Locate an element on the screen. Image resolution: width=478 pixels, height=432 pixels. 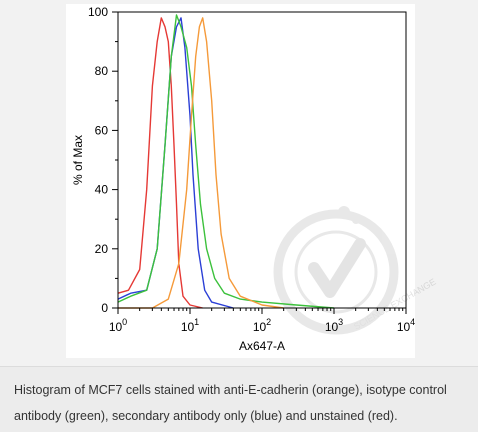
watermark-ring is located at coordinates (336, 272).